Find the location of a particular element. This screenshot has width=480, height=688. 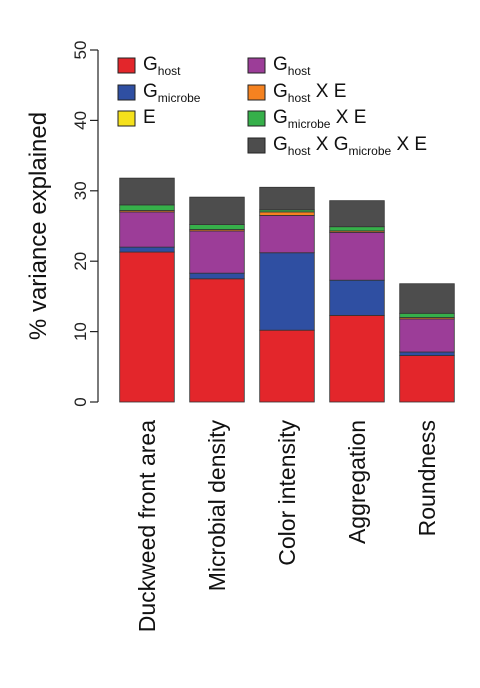

y-tick-label: 30 is located at coordinates (80, 190).